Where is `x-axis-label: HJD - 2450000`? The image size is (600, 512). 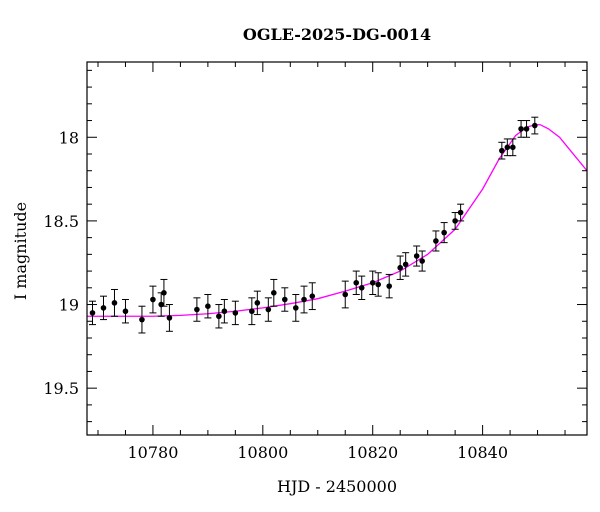 x-axis-label: HJD - 2450000 is located at coordinates (337, 486).